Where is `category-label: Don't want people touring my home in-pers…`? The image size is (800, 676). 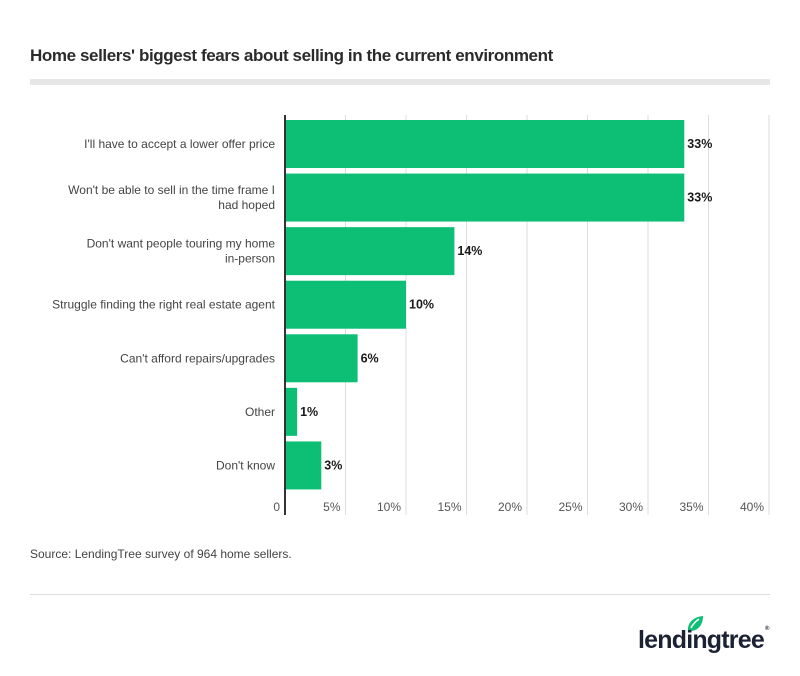
category-label: Don't want people touring my home in-pers… is located at coordinates (181, 251).